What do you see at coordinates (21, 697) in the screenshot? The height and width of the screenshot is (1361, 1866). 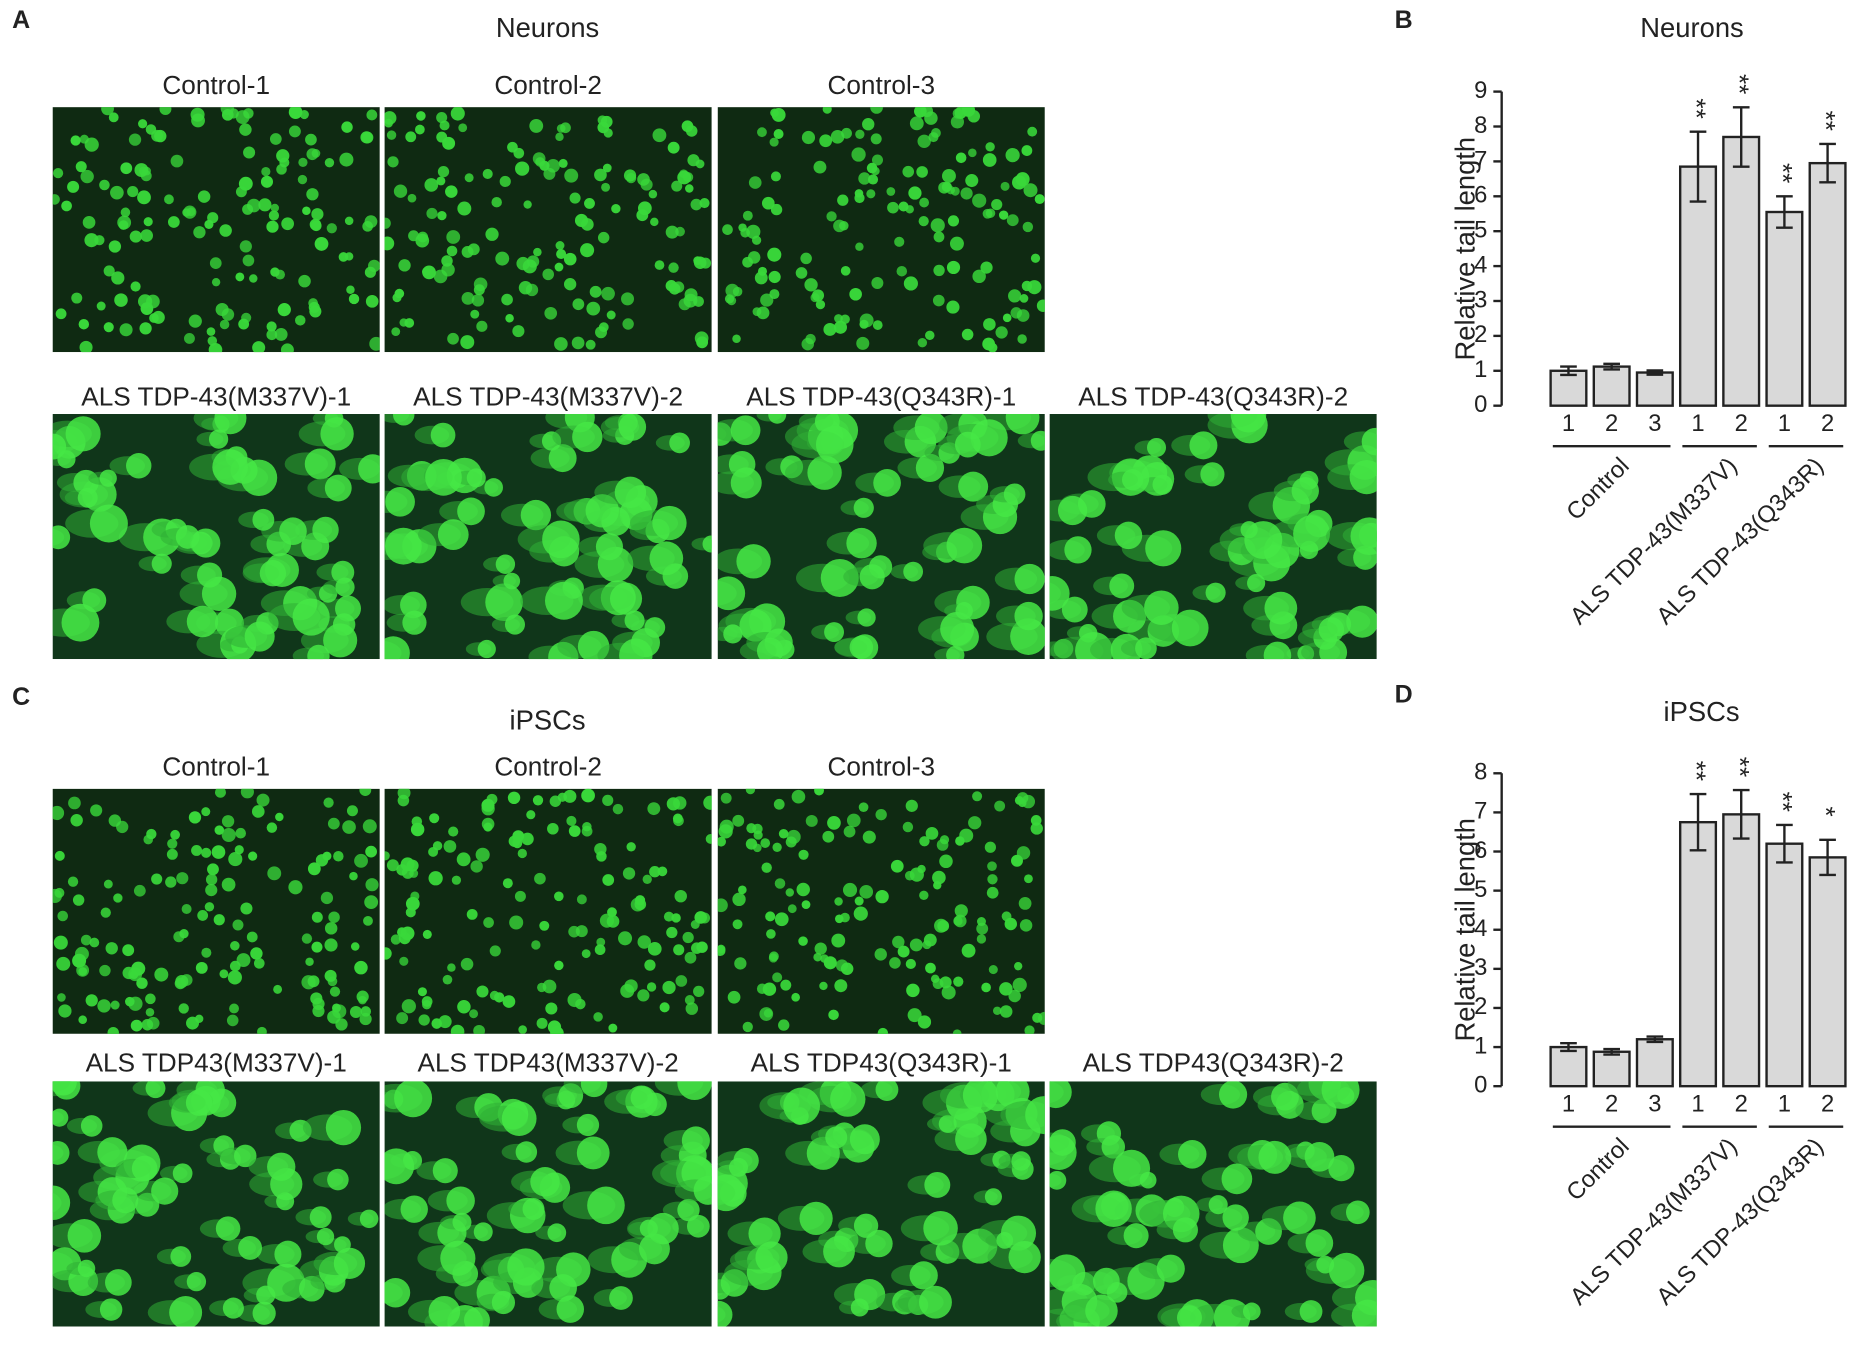 I see `panel-letter: C` at bounding box center [21, 697].